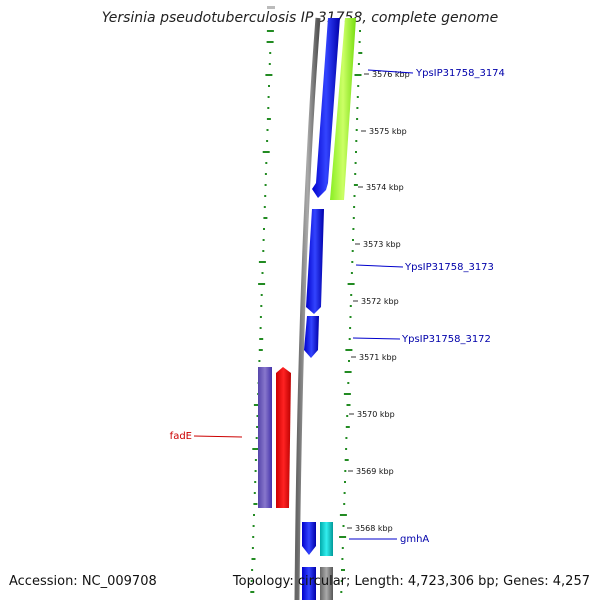 This screenshot has height=600, width=600. Describe the element at coordinates (181, 436) in the screenshot. I see `gene-label-fade: fadE` at that location.